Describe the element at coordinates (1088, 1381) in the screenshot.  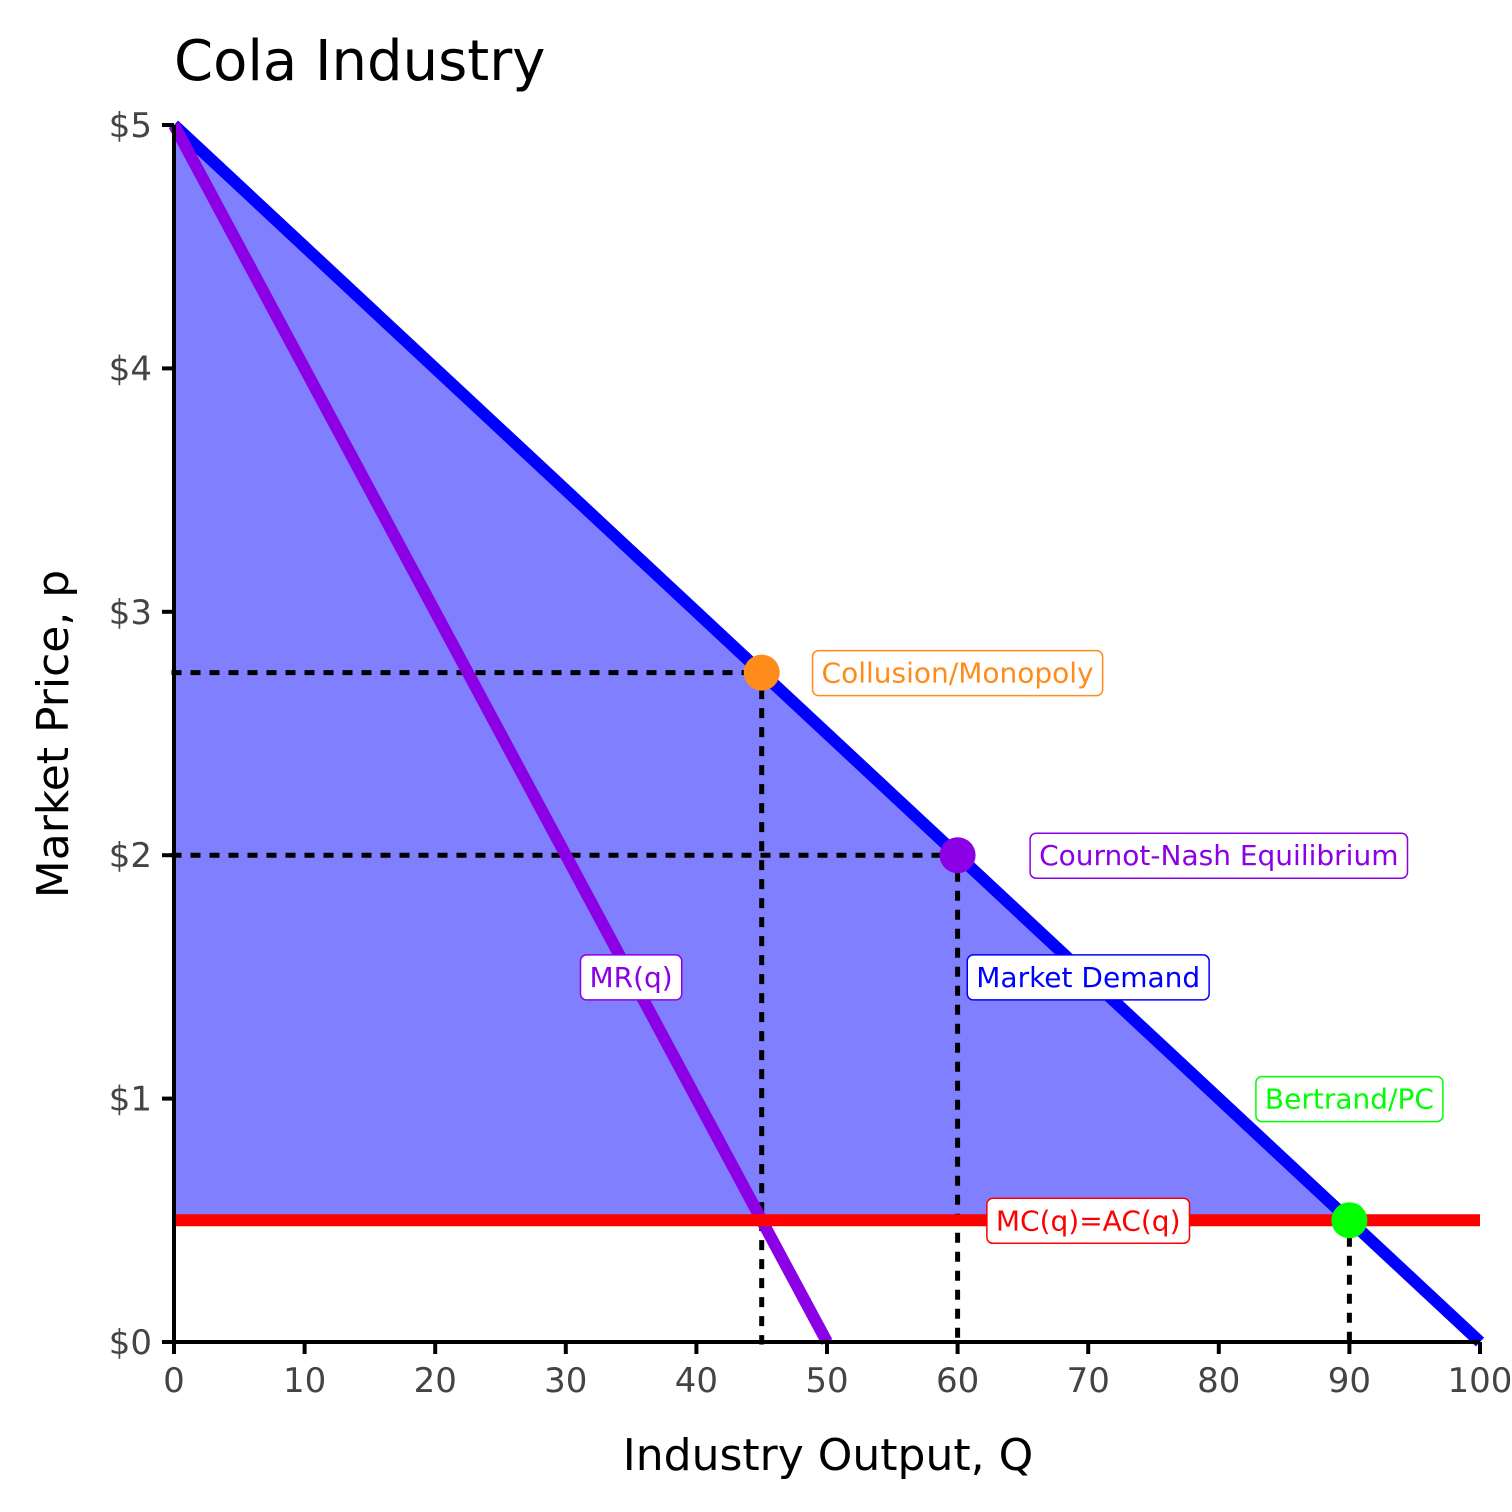
I see `x-tick-label: 70` at that location.